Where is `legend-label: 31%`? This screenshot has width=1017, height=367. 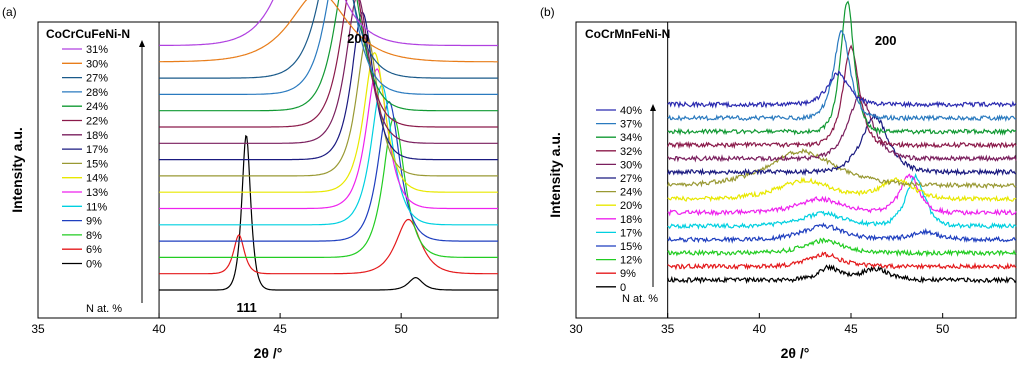
legend-label: 31% is located at coordinates (97, 50).